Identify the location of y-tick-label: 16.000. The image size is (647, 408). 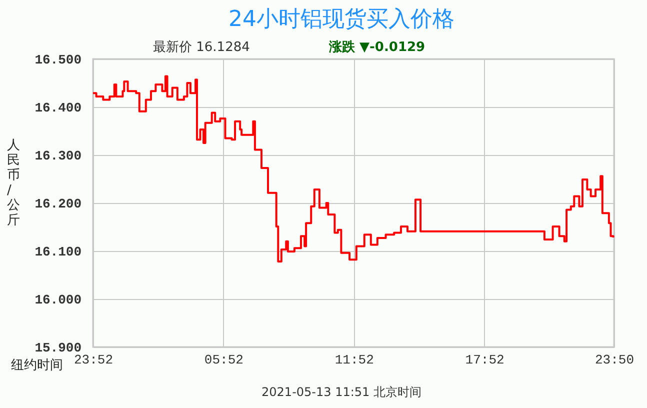
(58, 300).